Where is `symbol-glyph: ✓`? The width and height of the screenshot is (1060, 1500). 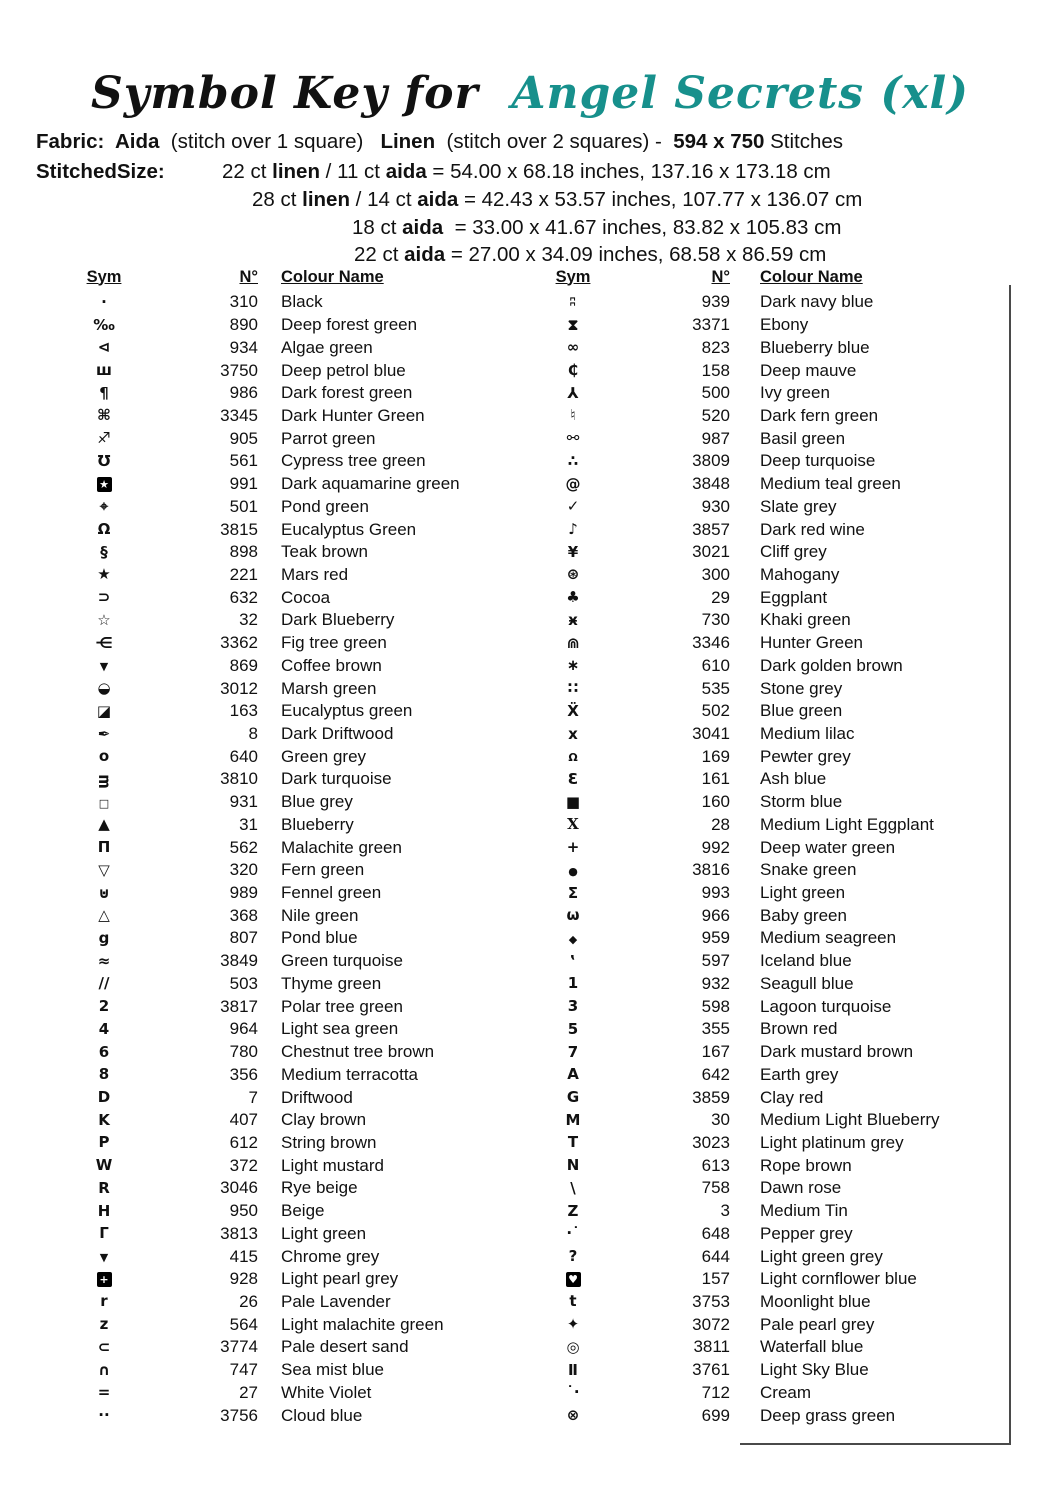
symbol-glyph: ✓ is located at coordinates (573, 506).